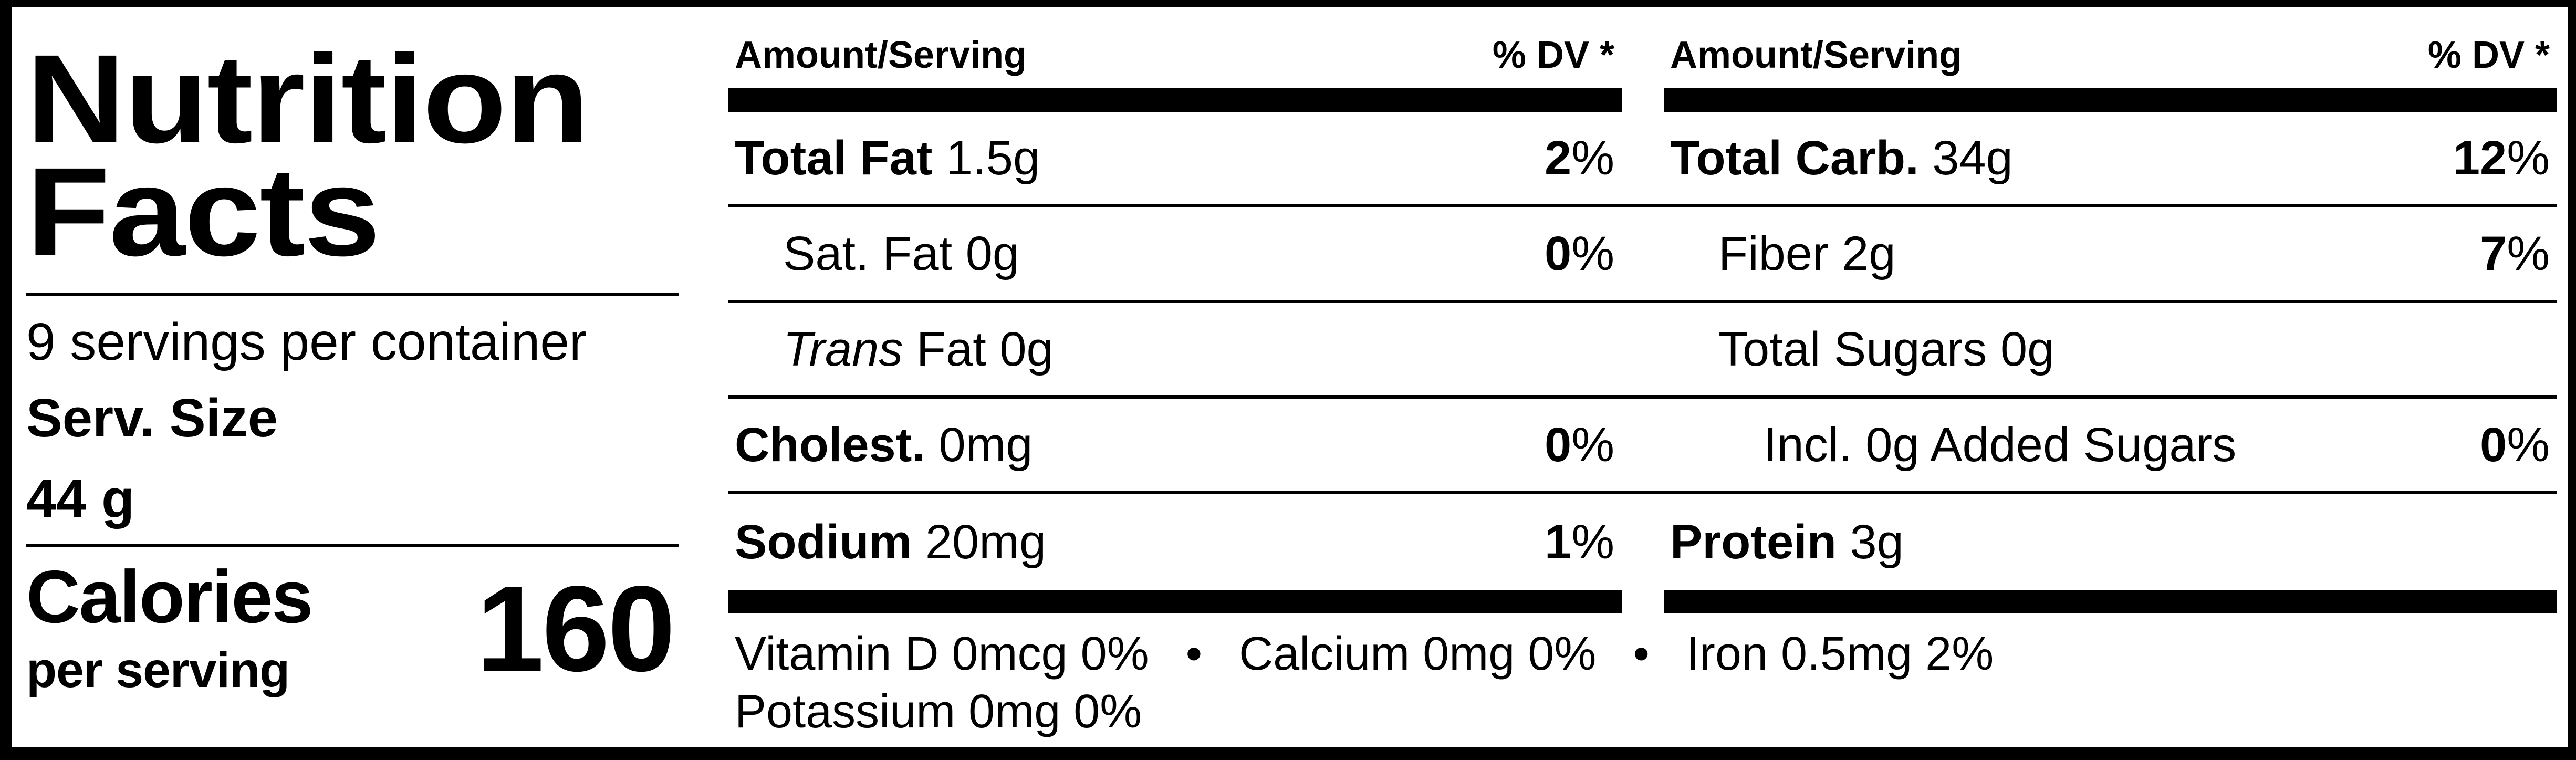 This screenshot has width=2576, height=760. Describe the element at coordinates (2110, 158) in the screenshot. I see `row-total-carb: Total Carb. 34g 12%` at that location.